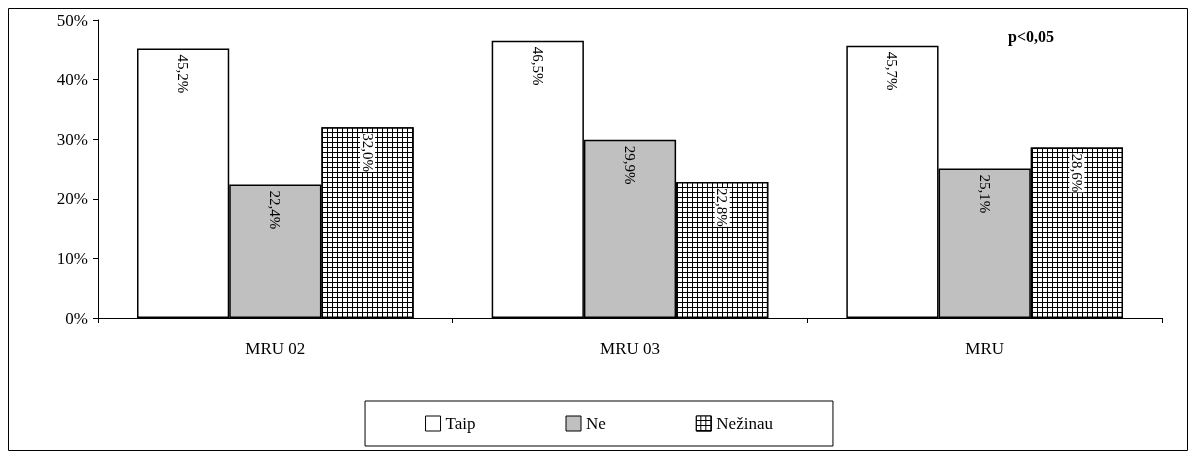 This screenshot has height=459, width=1198. Describe the element at coordinates (596, 423) in the screenshot. I see `legend-label: Ne` at that location.